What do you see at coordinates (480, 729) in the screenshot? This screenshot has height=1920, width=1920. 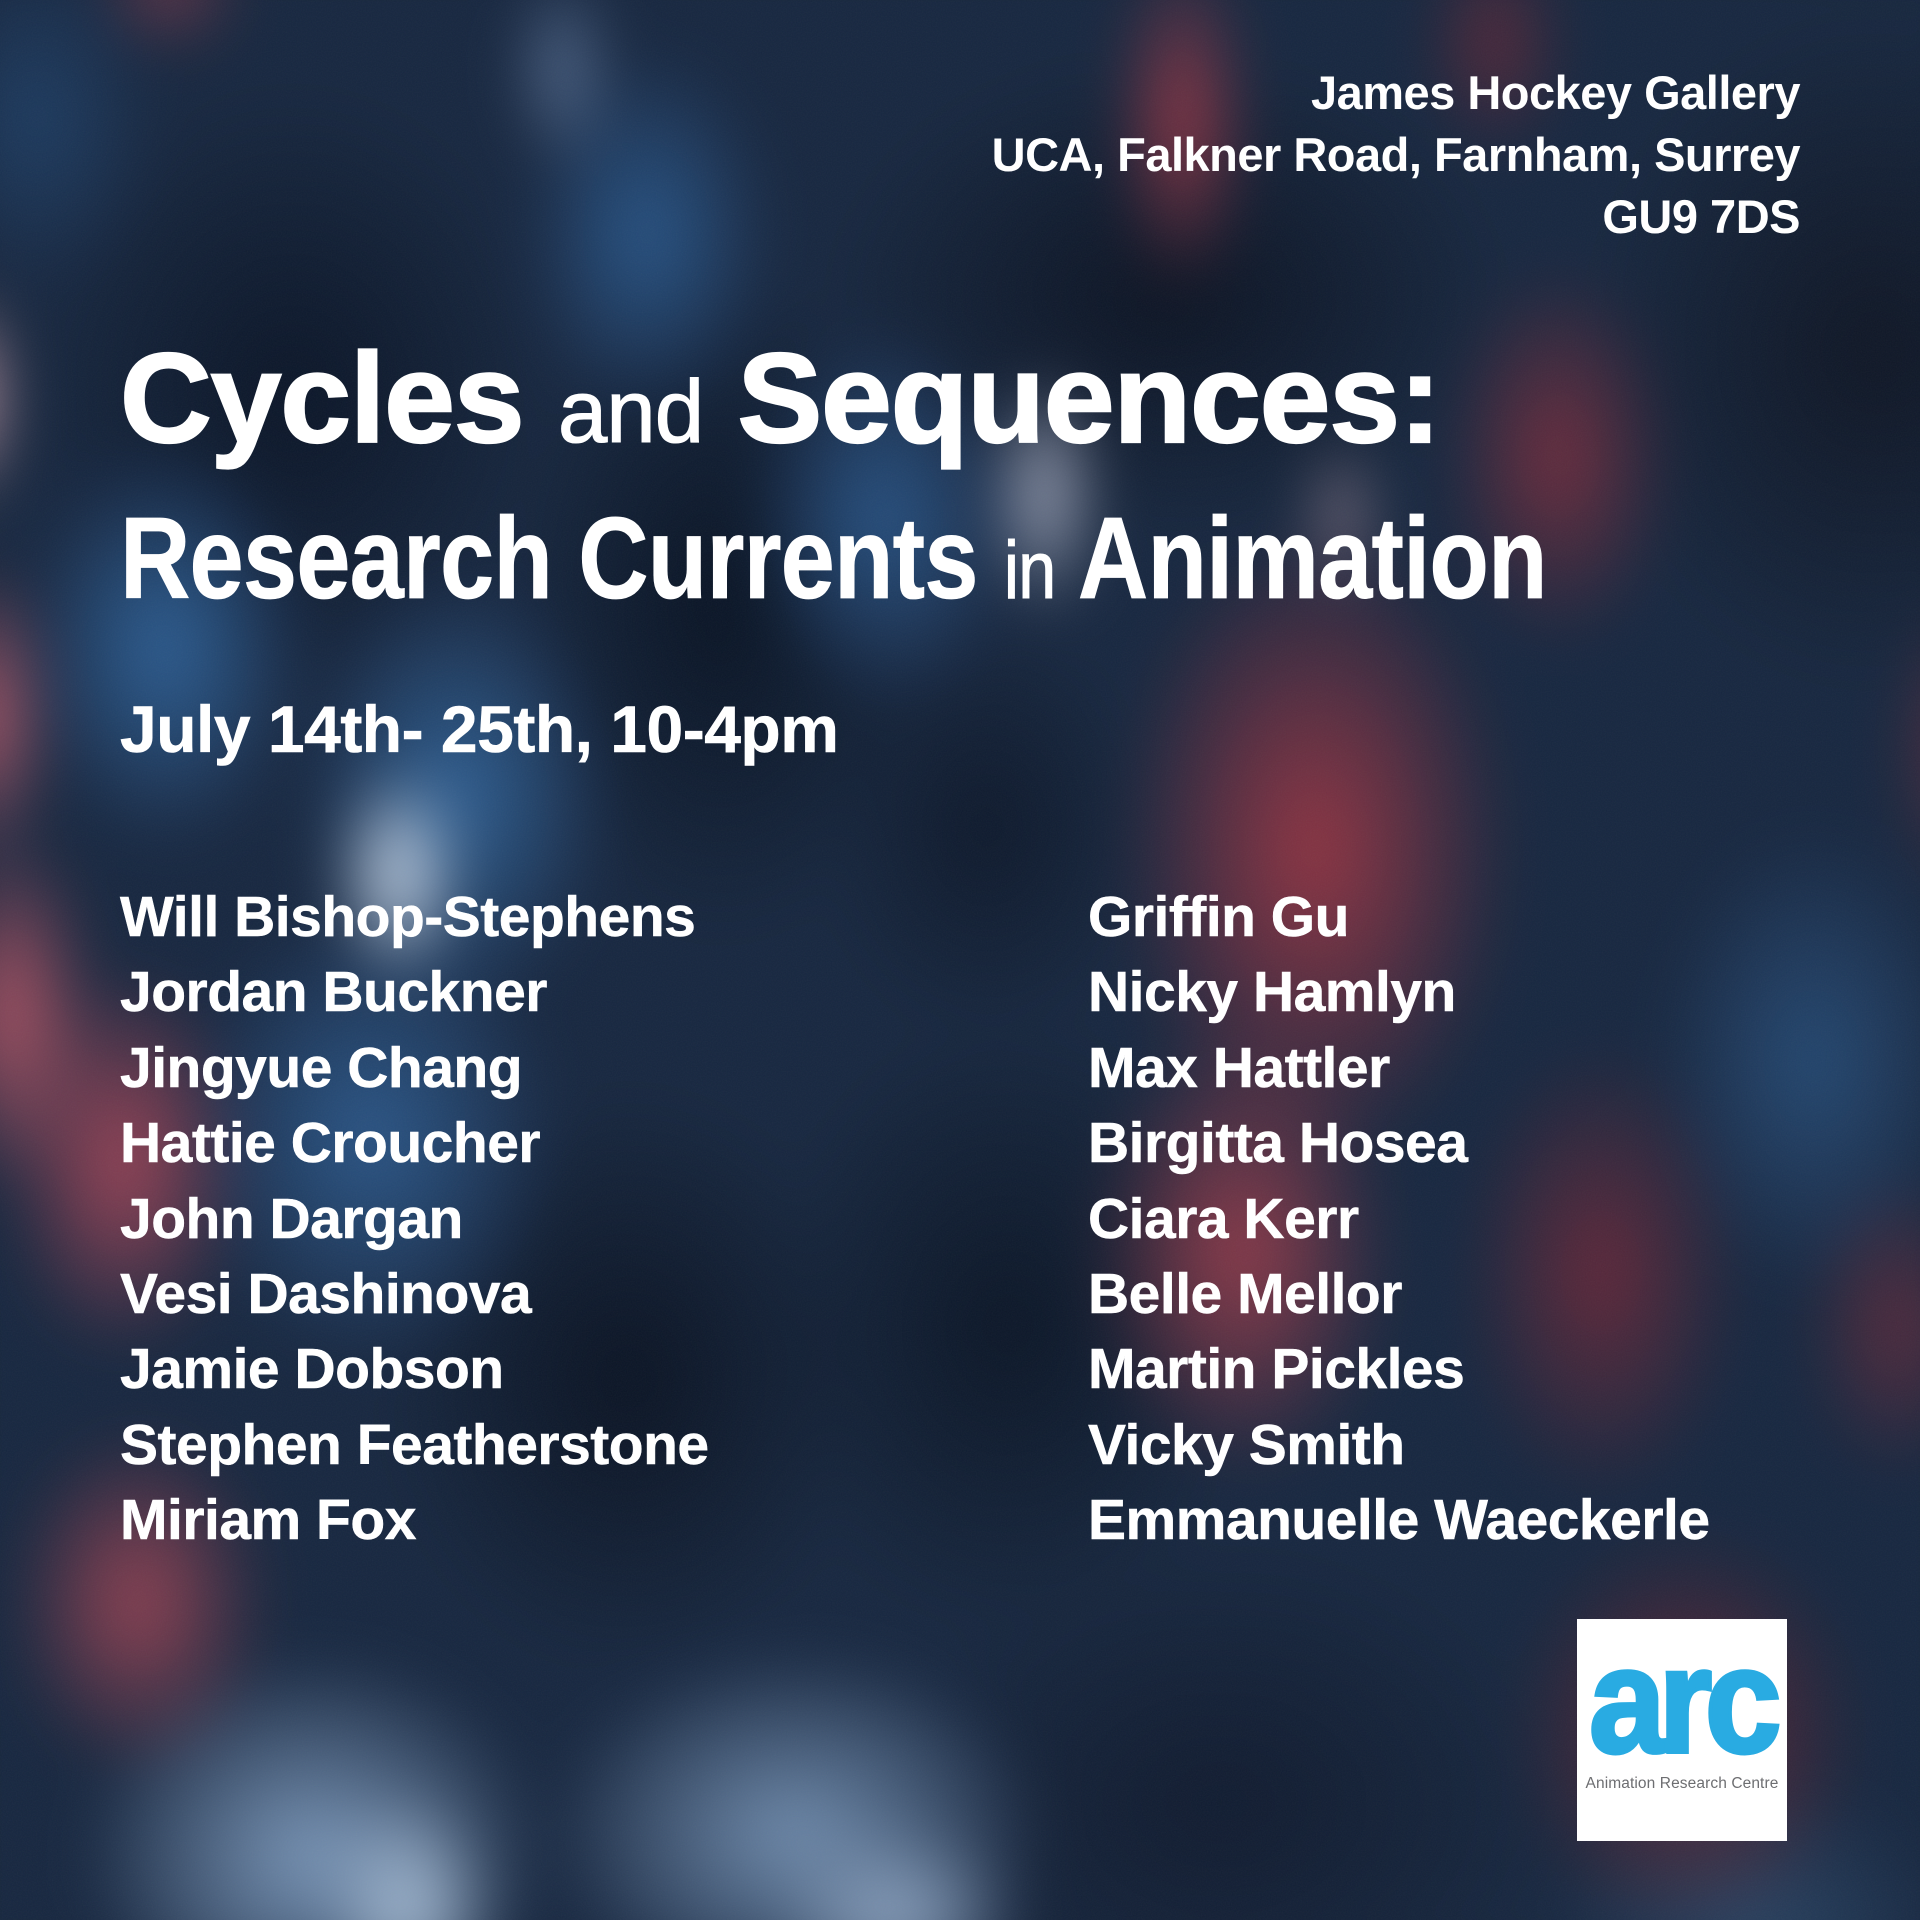 I see `exhibition-dates: July 14th- 25th, 10-4pm` at bounding box center [480, 729].